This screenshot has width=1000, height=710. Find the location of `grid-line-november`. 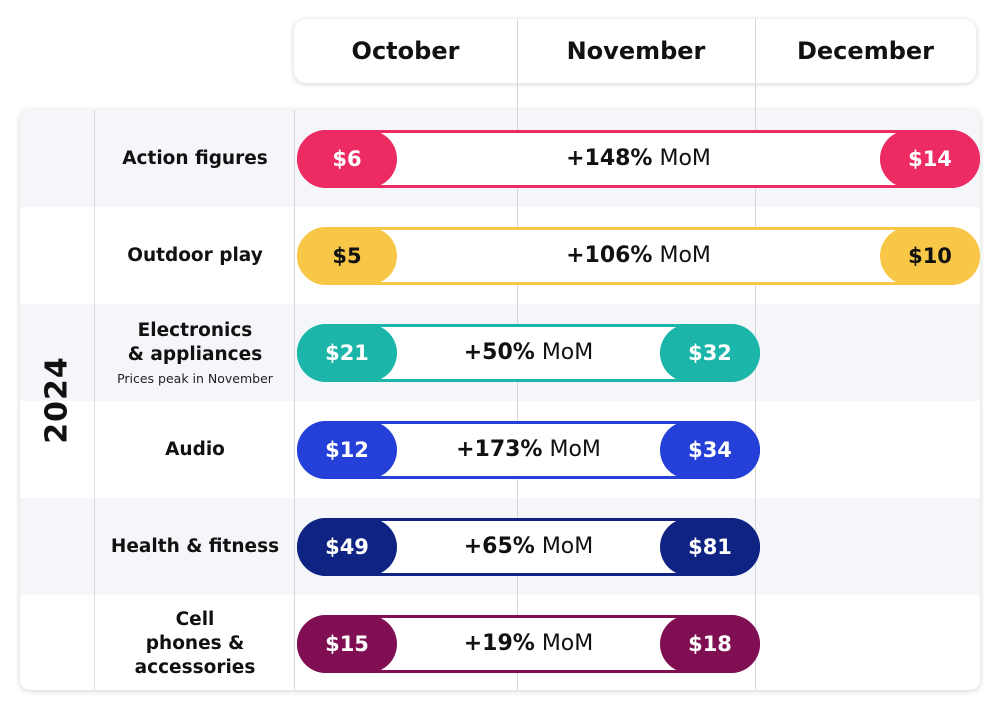

grid-line-november is located at coordinates (517, 386).